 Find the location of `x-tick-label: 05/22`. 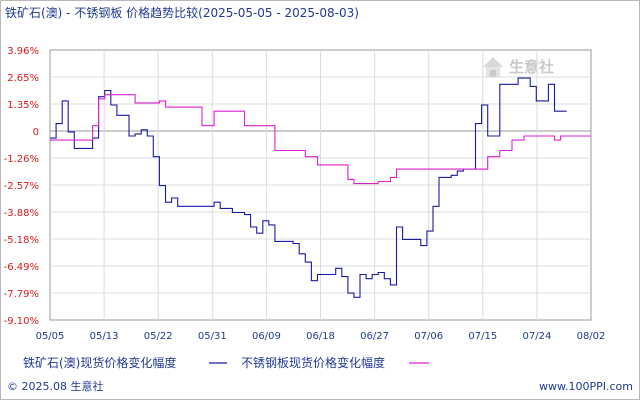

x-tick-label: 05/22 is located at coordinates (158, 336).